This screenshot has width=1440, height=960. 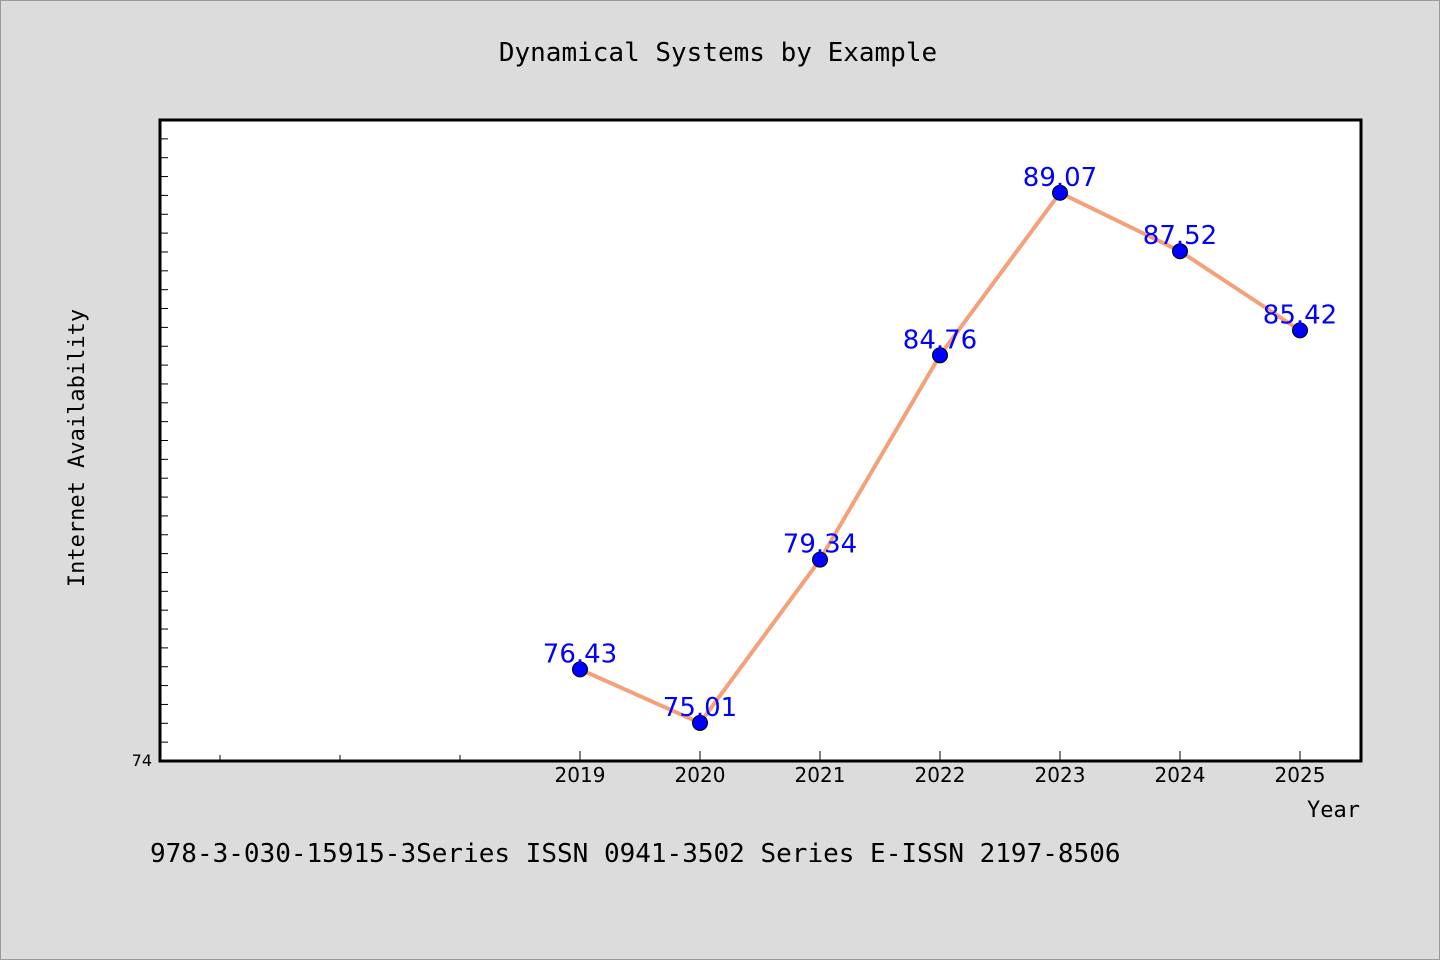 What do you see at coordinates (580, 654) in the screenshot?
I see `data-label: 76.43` at bounding box center [580, 654].